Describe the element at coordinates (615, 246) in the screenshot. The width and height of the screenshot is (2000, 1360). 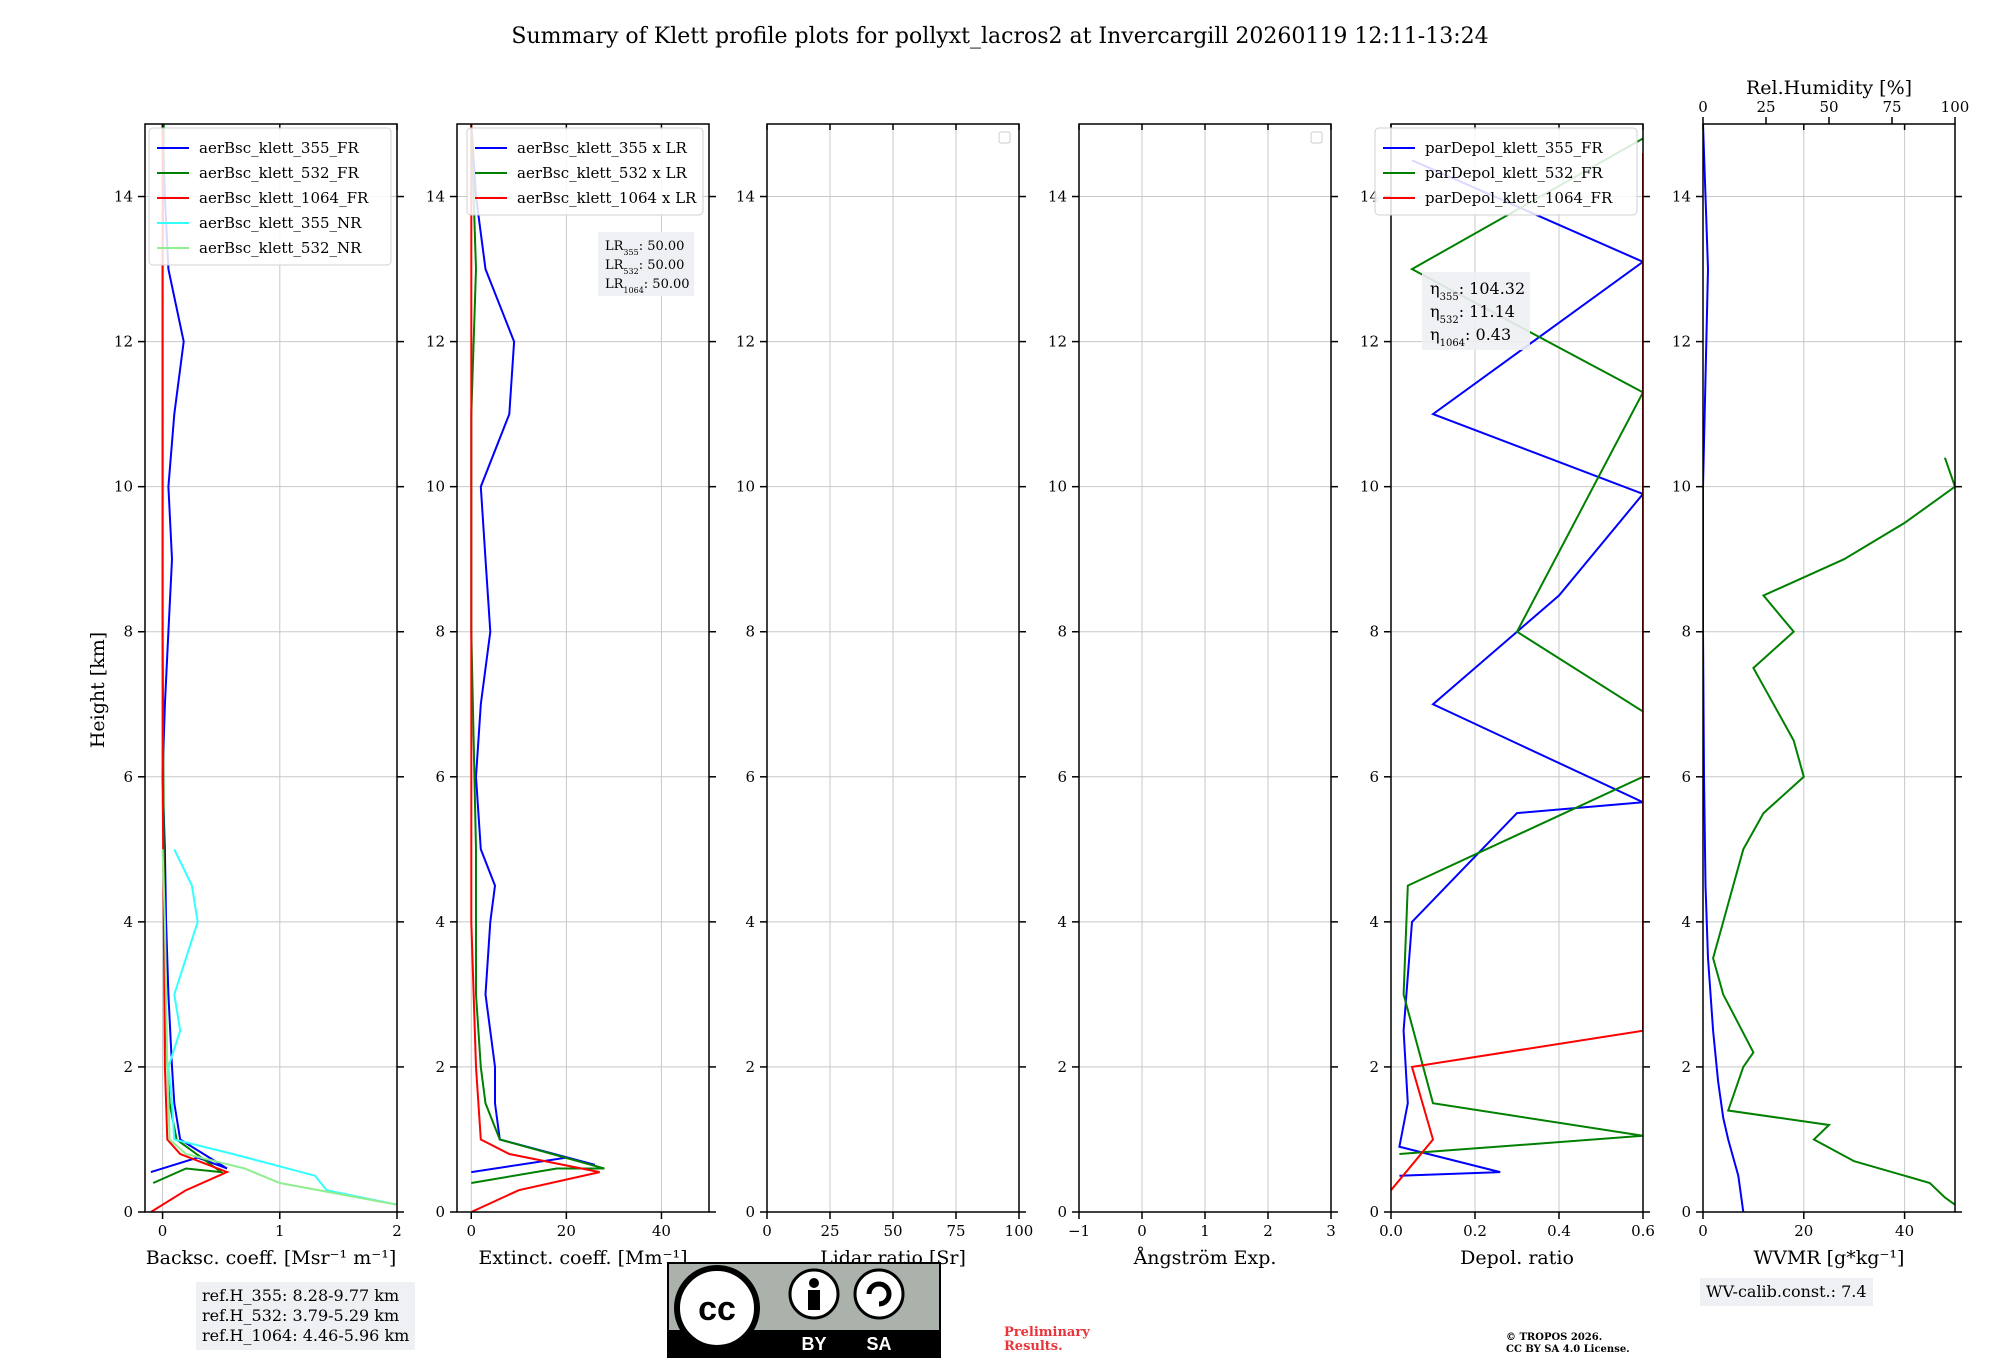
I see `lidar-ratio-355-symbol: LR` at that location.